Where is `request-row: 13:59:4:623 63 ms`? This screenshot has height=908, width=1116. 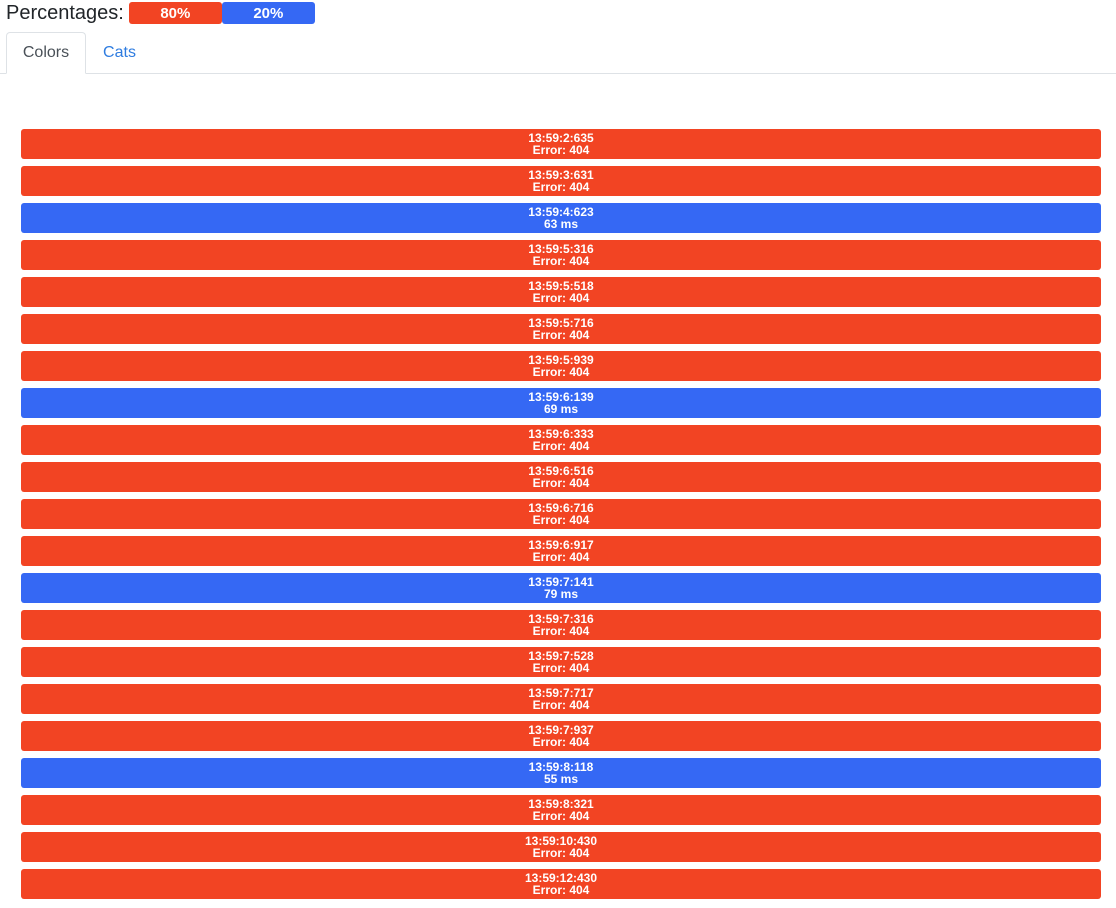
request-row: 13:59:4:623 63 ms is located at coordinates (561, 218).